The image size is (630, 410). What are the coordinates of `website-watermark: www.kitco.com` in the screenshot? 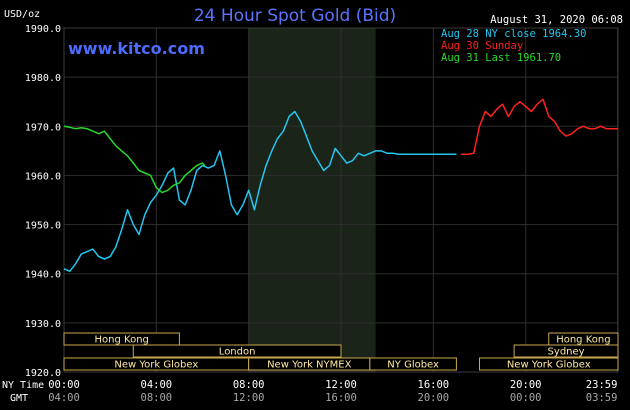 It's located at (136, 48).